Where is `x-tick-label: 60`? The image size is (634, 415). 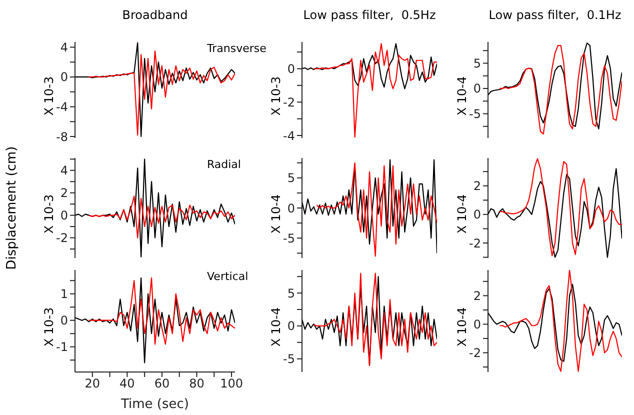 x-tick-label: 60 is located at coordinates (162, 383).